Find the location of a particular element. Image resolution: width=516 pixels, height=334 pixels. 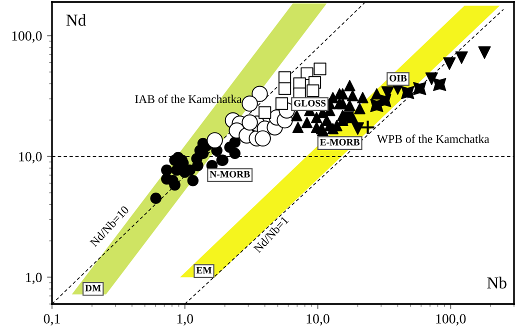

y-tick-label: 100,0 is located at coordinates (27, 37).